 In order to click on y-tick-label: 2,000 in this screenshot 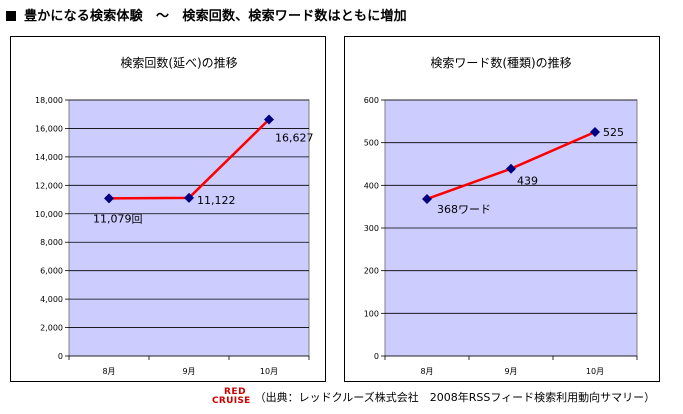, I will do `click(51, 328)`.